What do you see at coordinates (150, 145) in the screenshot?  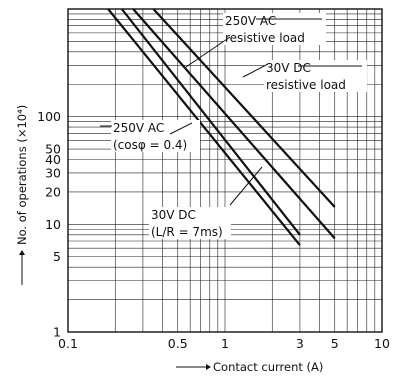 I see `annotation-text: (cosφ = 0.4)` at bounding box center [150, 145].